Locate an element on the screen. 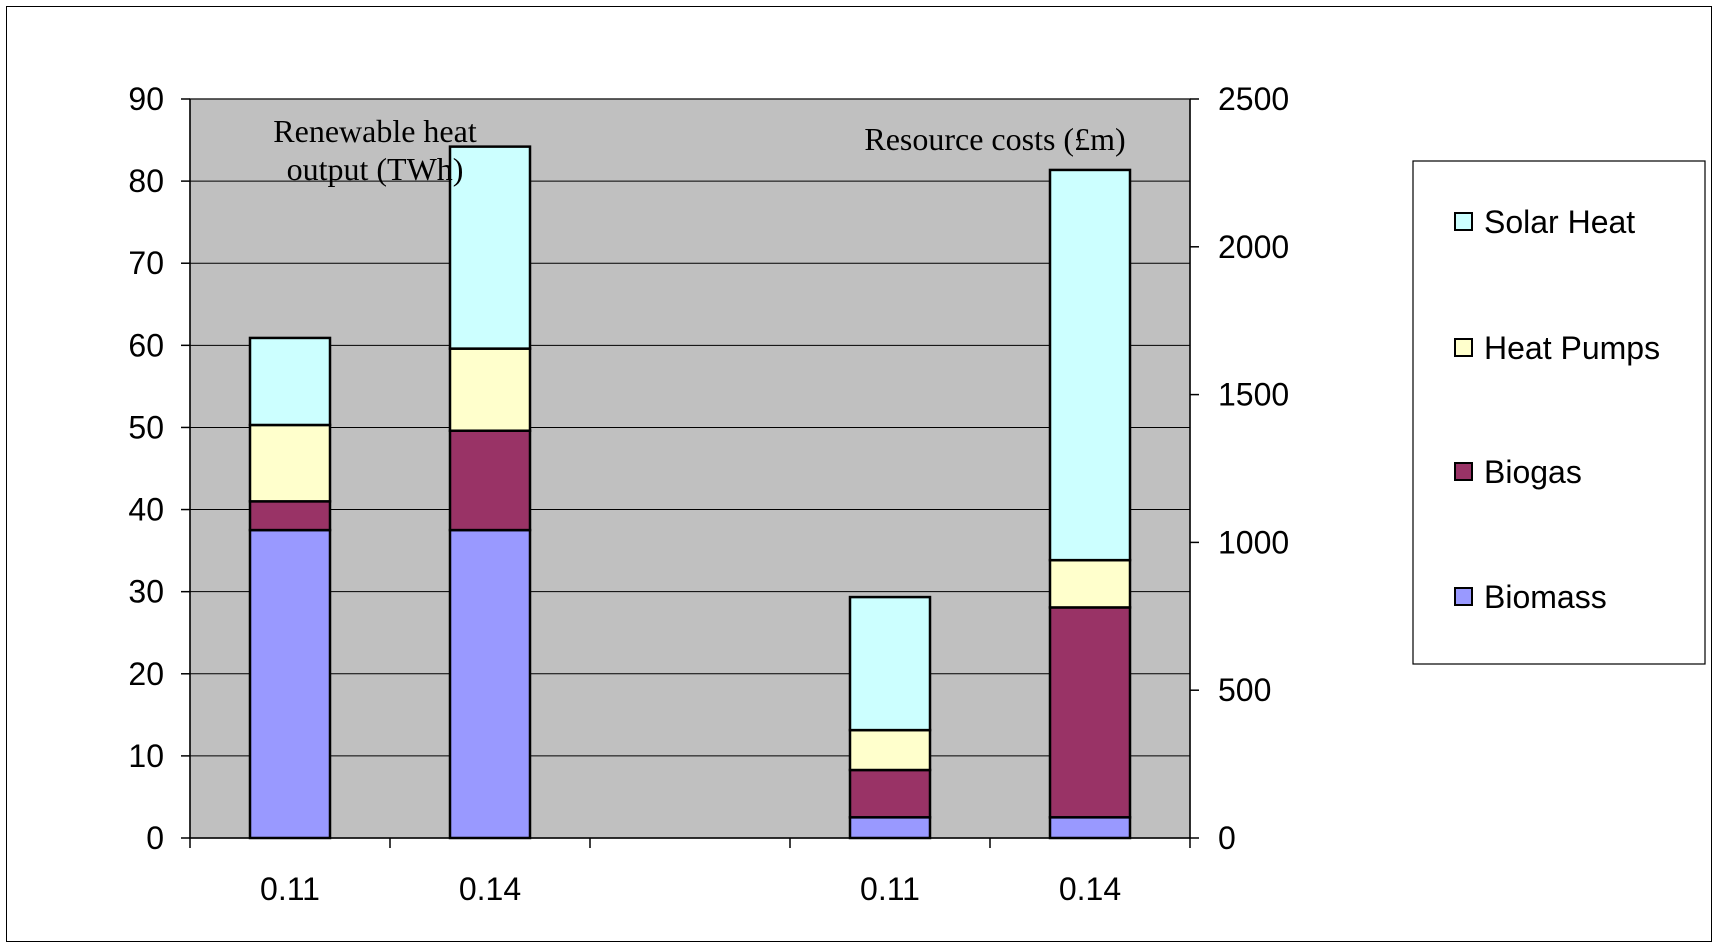 The image size is (1719, 944). legend-label-heat-pumps: Heat Pumps is located at coordinates (1572, 348).